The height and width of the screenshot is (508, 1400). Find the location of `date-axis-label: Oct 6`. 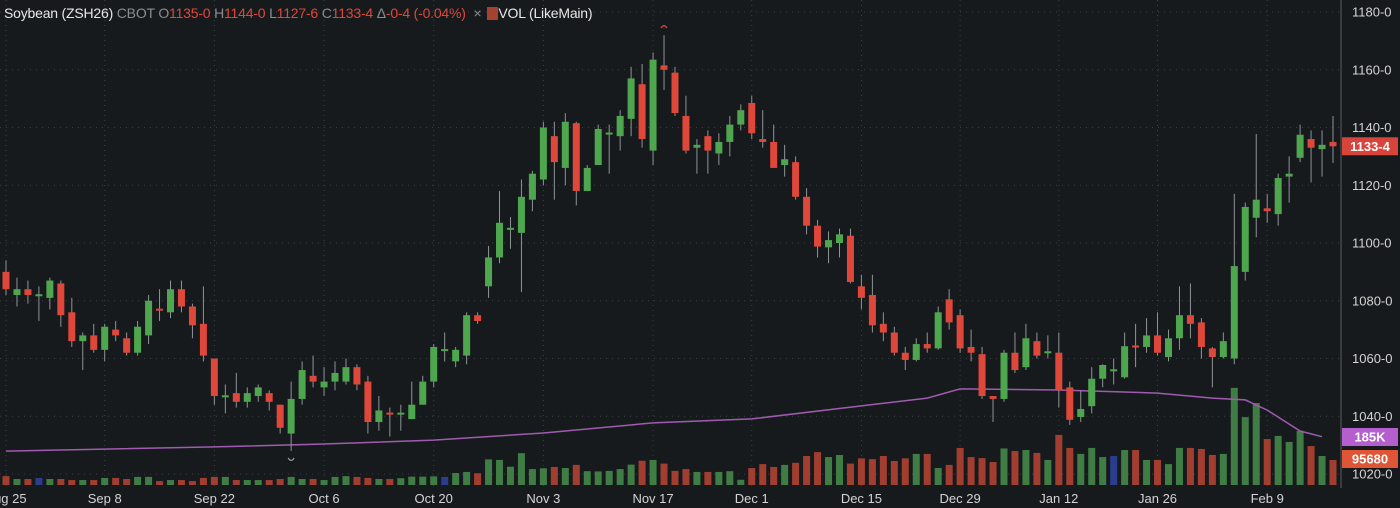

date-axis-label: Oct 6 is located at coordinates (324, 498).